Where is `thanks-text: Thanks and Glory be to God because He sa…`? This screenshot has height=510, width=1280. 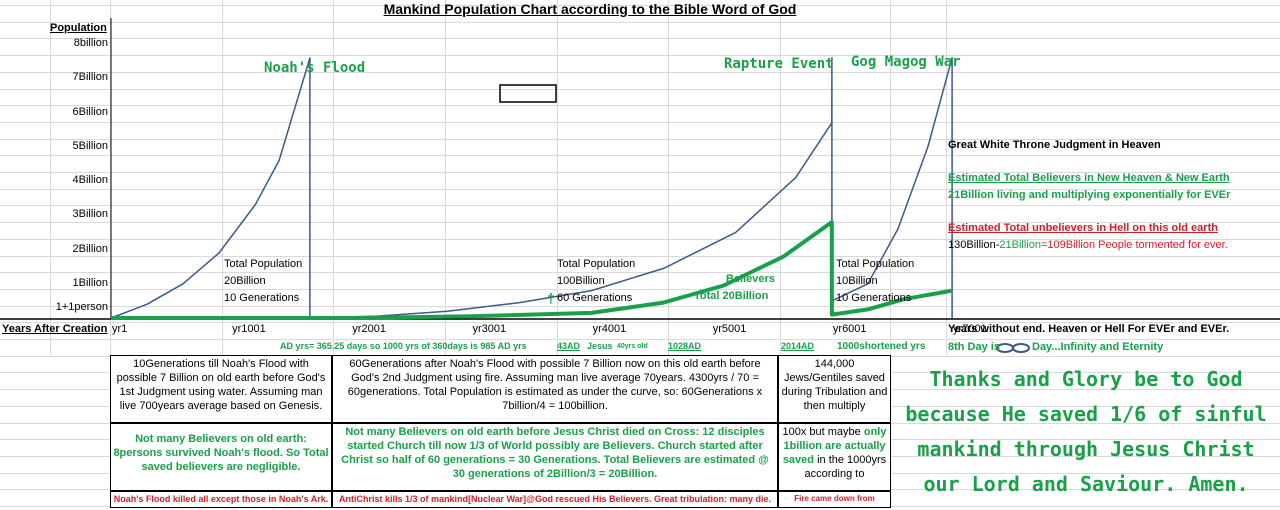
thanks-text: Thanks and Glory be to God because He sa… is located at coordinates (1086, 431).